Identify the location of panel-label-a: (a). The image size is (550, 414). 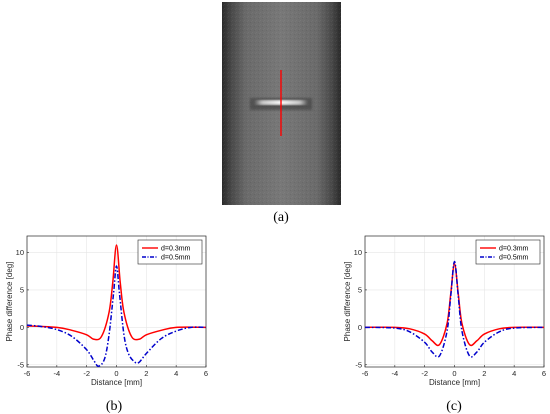
(281, 217).